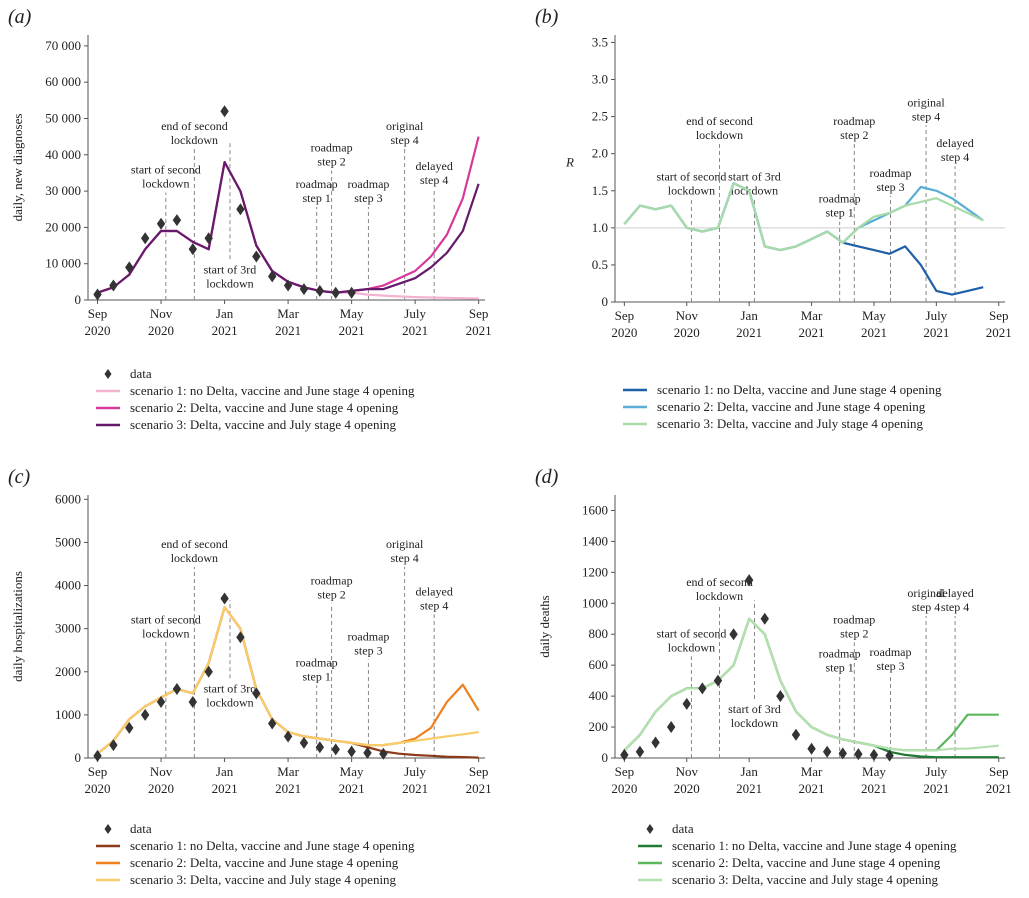  I want to click on y-tick-label: 60 000, so click(63, 81).